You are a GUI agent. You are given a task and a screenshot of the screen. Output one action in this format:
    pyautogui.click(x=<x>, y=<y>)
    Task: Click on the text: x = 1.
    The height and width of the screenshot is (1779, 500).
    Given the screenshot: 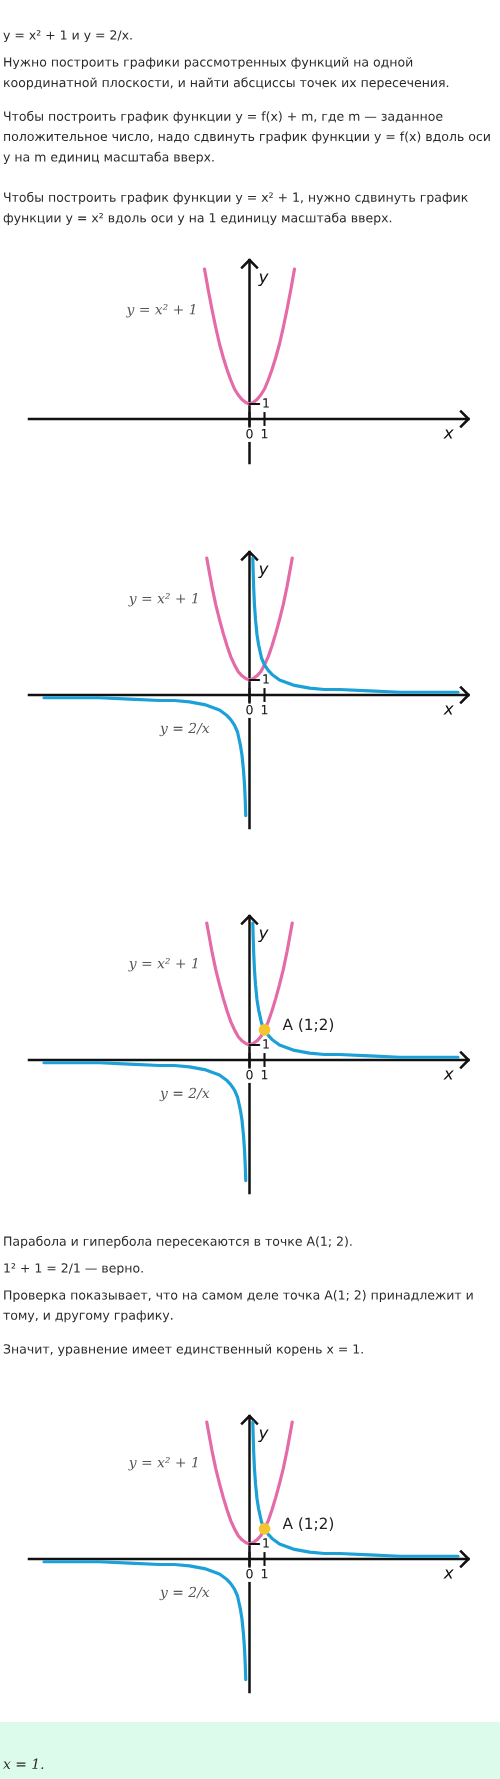 What is the action you would take?
    pyautogui.click(x=23, y=1764)
    